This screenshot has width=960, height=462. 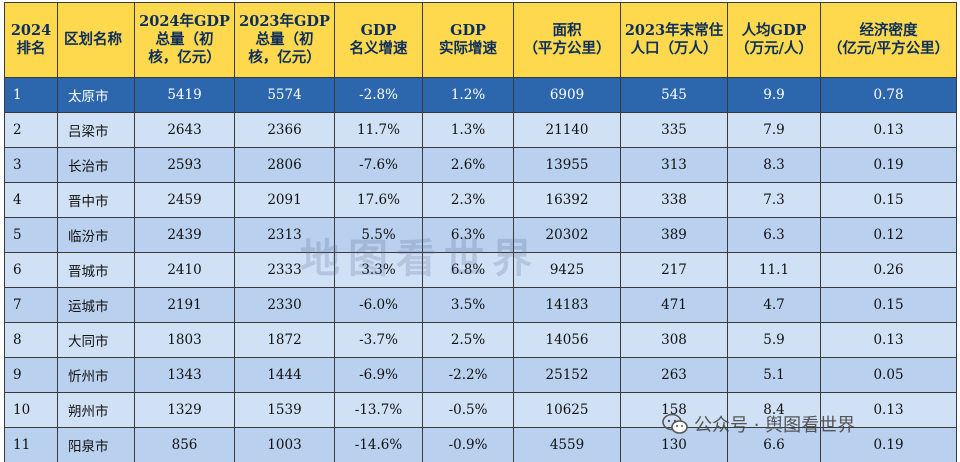 I want to click on column-header: GDP 实际增速, so click(x=468, y=40).